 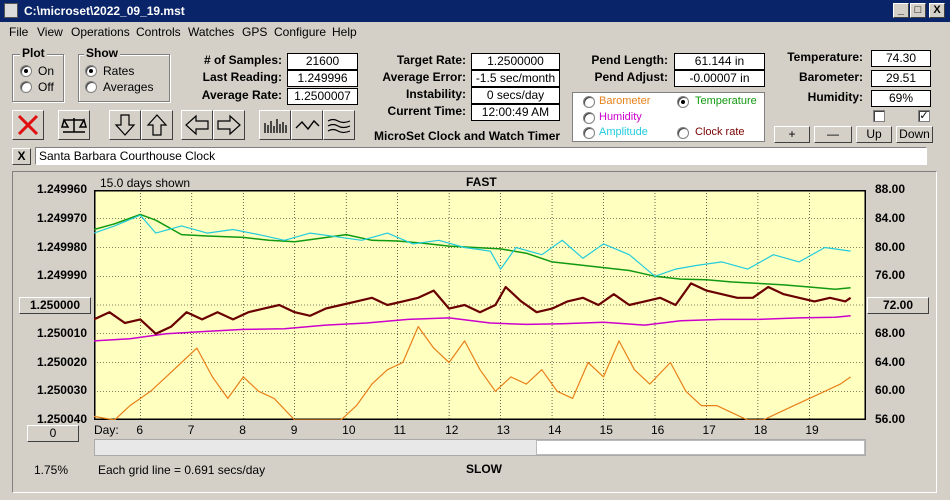 I want to click on scrollbar-thumb, so click(x=700, y=447).